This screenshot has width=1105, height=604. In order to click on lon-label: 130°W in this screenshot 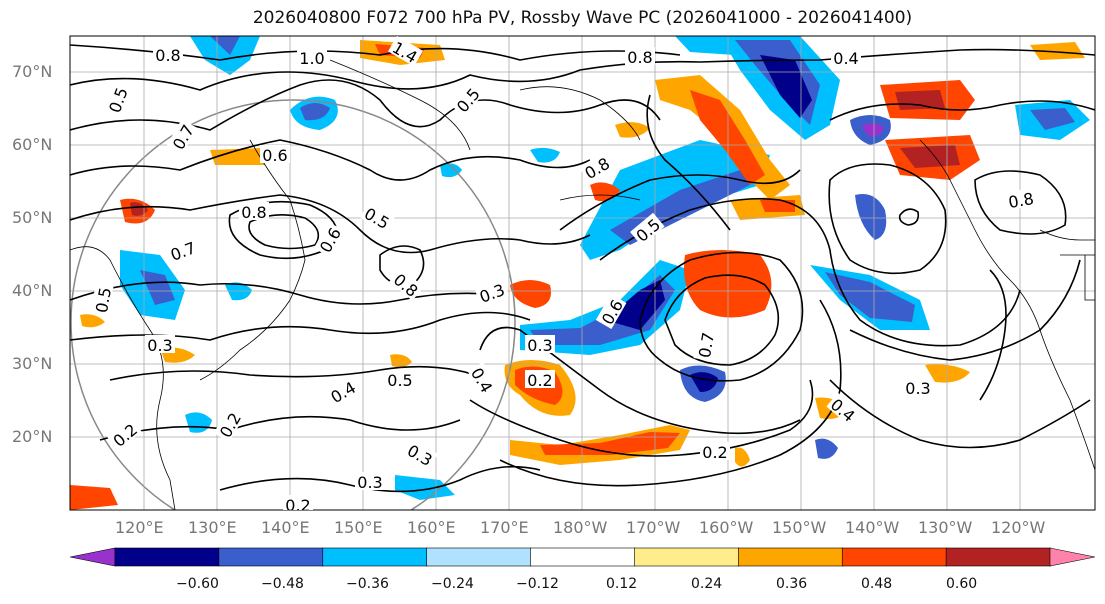, I will do `click(945, 527)`.